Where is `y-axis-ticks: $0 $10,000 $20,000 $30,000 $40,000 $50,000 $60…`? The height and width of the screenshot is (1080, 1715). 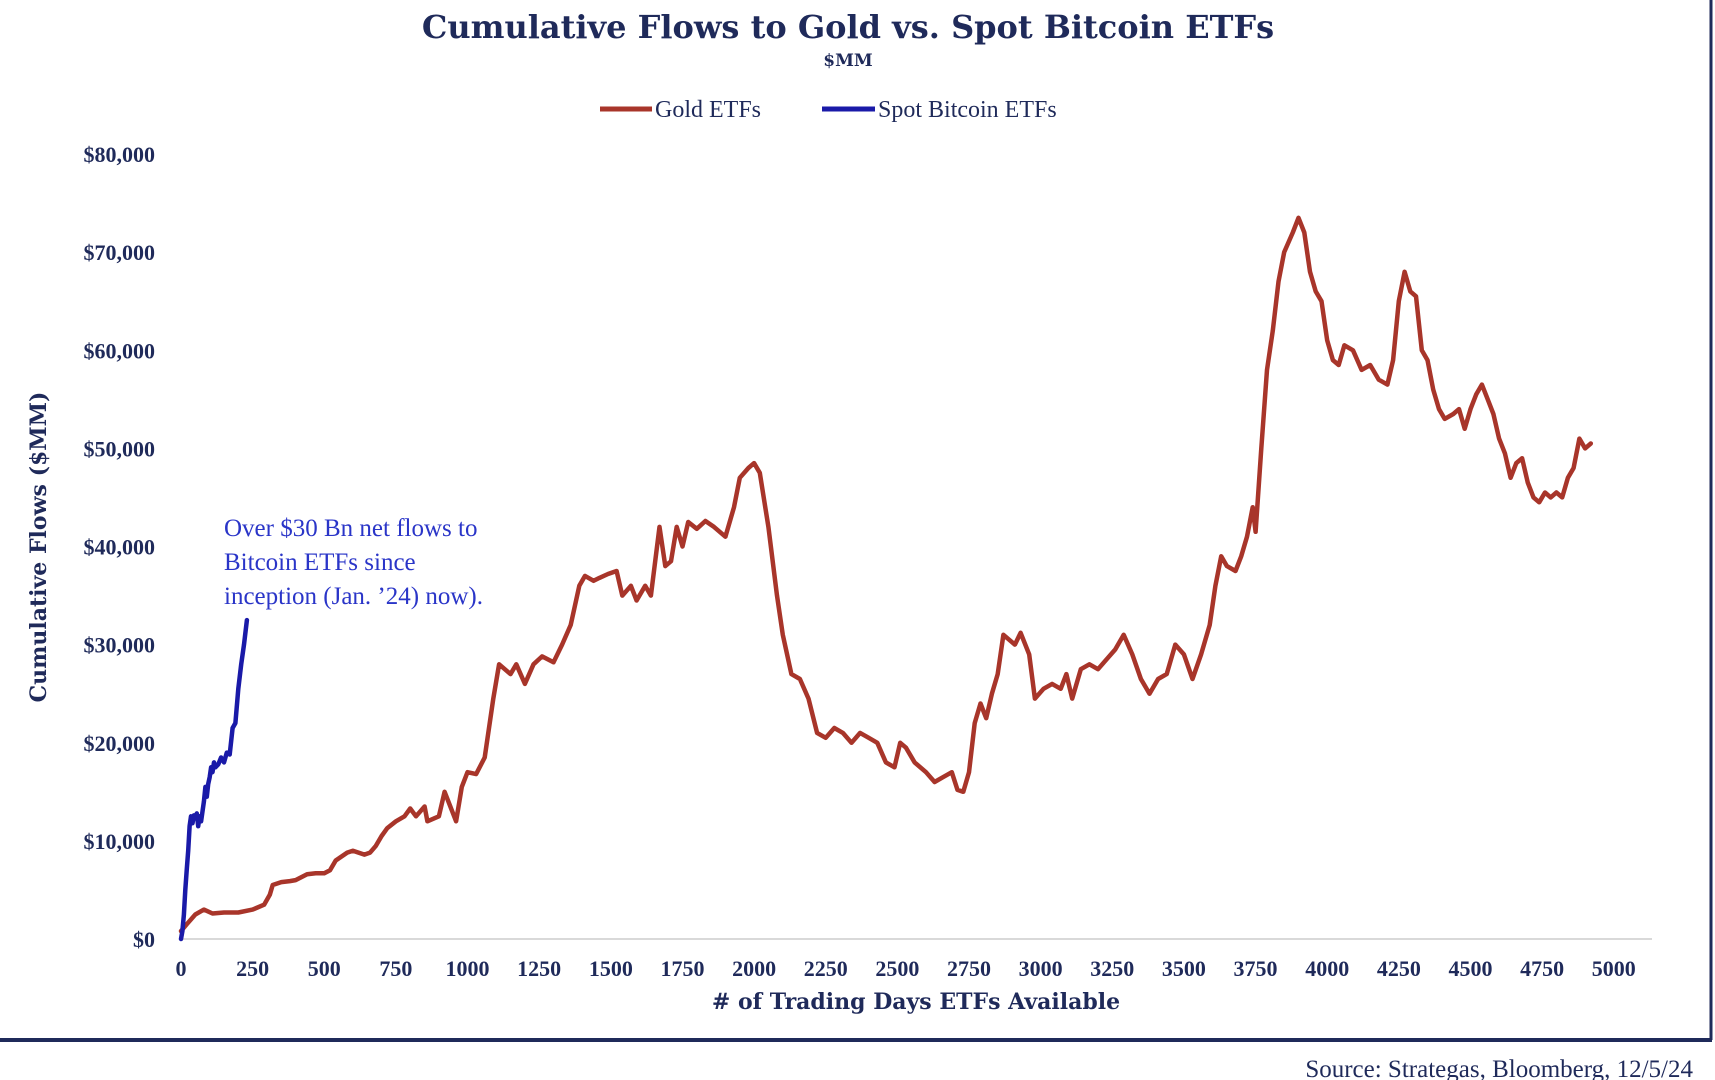
y-axis-ticks: $0 $10,000 $20,000 $30,000 $40,000 $50,000 $60… is located at coordinates (120, 547).